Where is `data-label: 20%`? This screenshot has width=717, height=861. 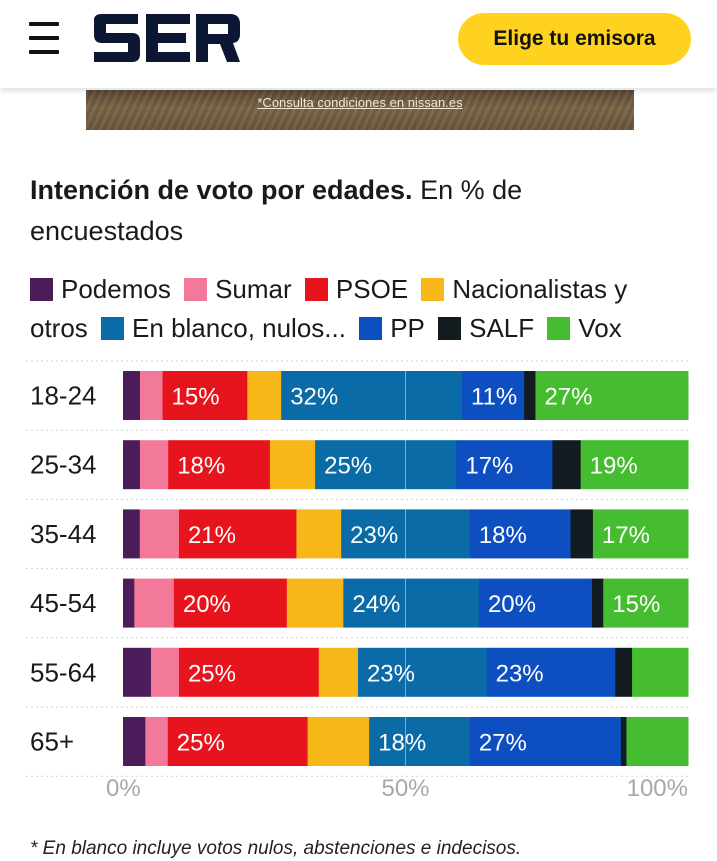
data-label: 20% is located at coordinates (207, 604).